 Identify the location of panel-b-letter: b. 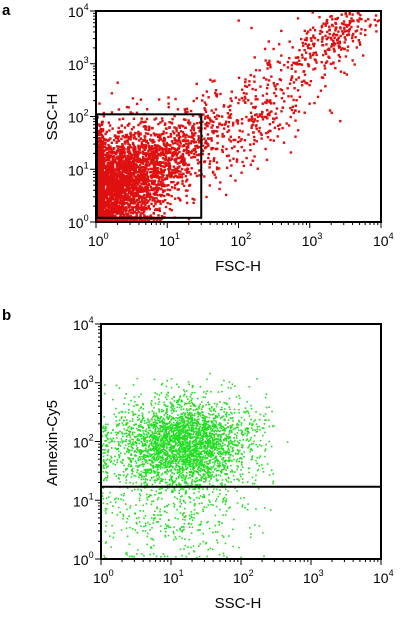
(6, 315).